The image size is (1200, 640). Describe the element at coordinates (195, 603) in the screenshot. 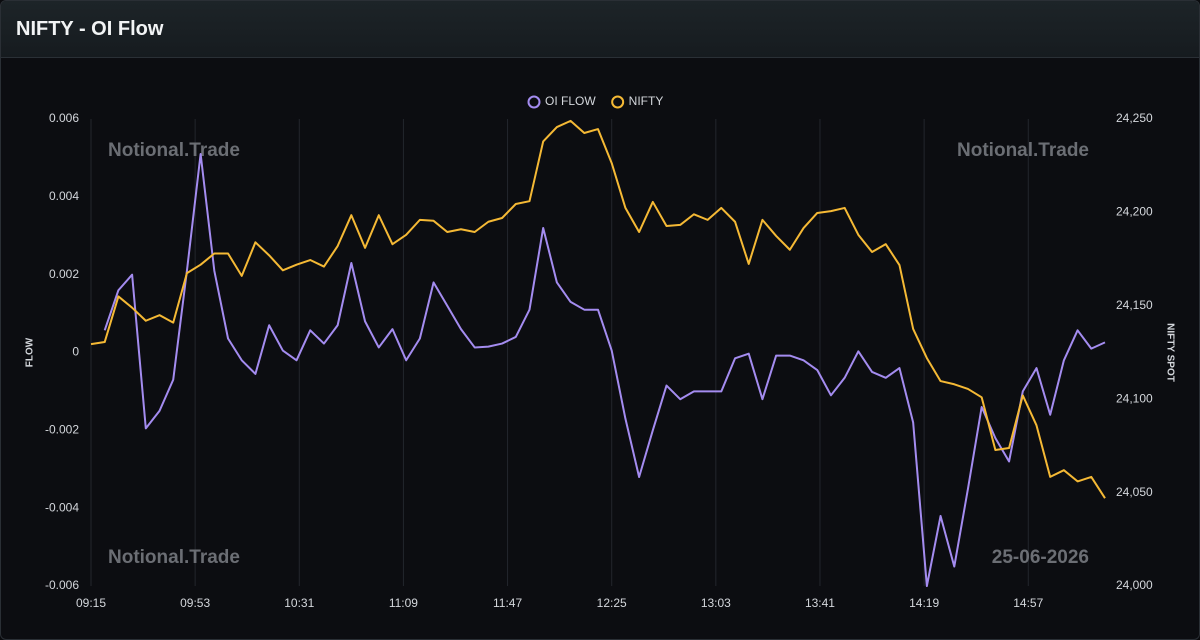

I see `x-tick-label: 09:53` at that location.